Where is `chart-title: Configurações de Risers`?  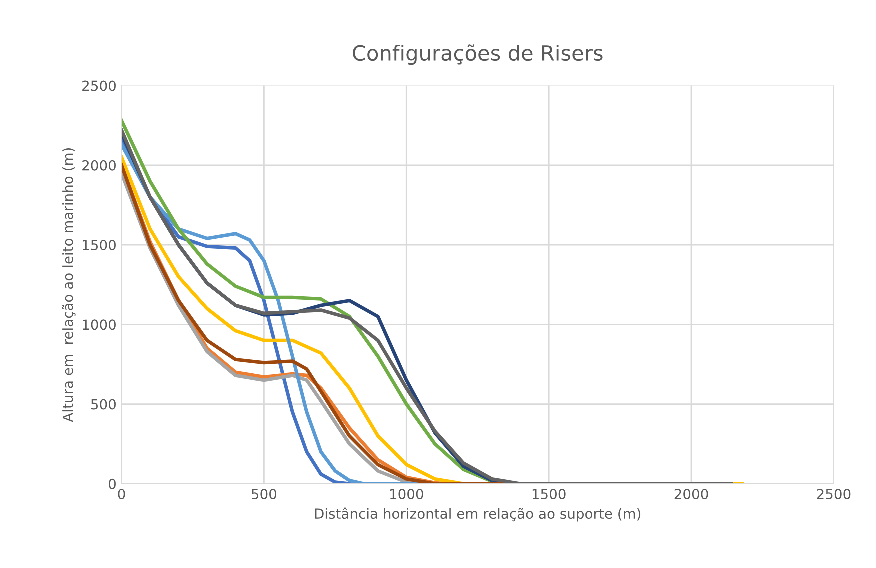 chart-title: Configurações de Risers is located at coordinates (478, 55).